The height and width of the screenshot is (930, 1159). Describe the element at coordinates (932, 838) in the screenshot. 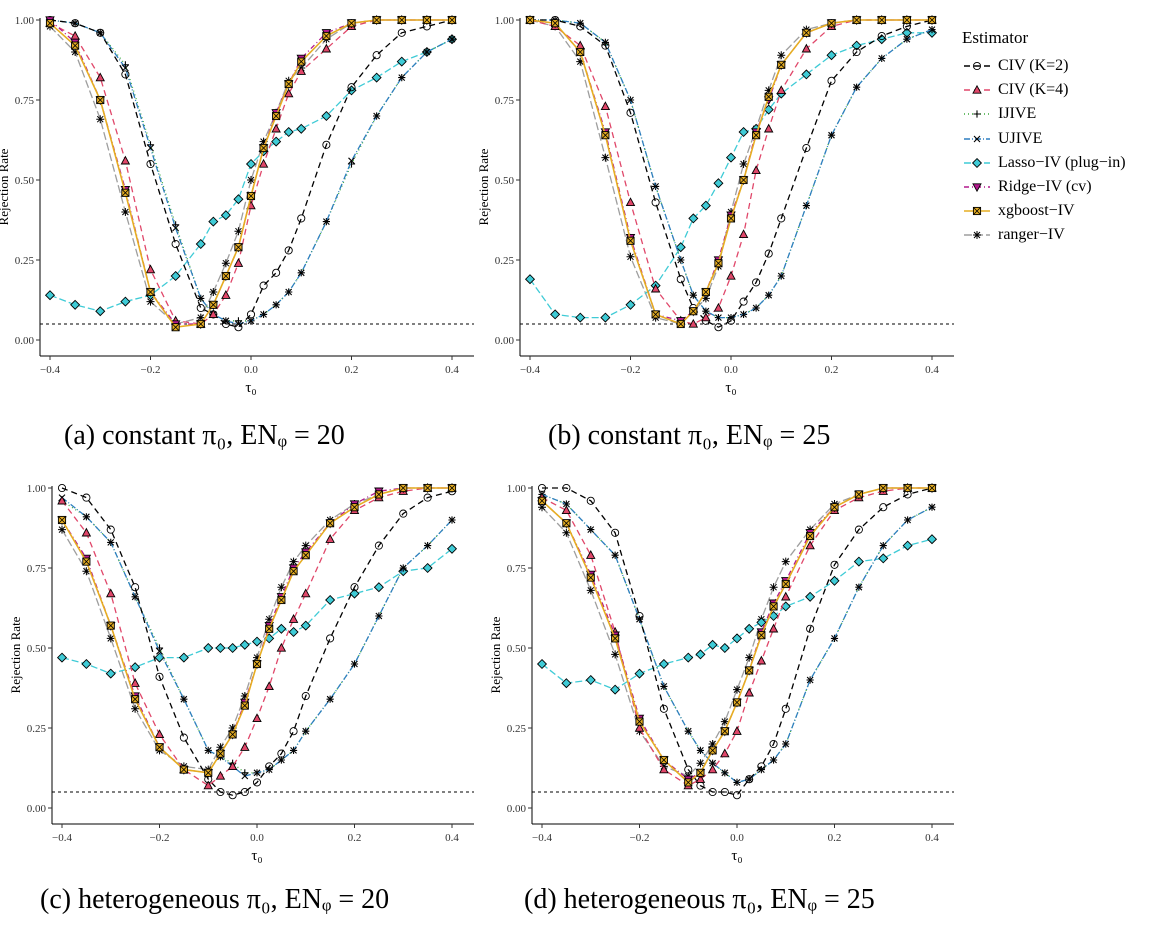

I see `x-tick-label: 0.4` at that location.